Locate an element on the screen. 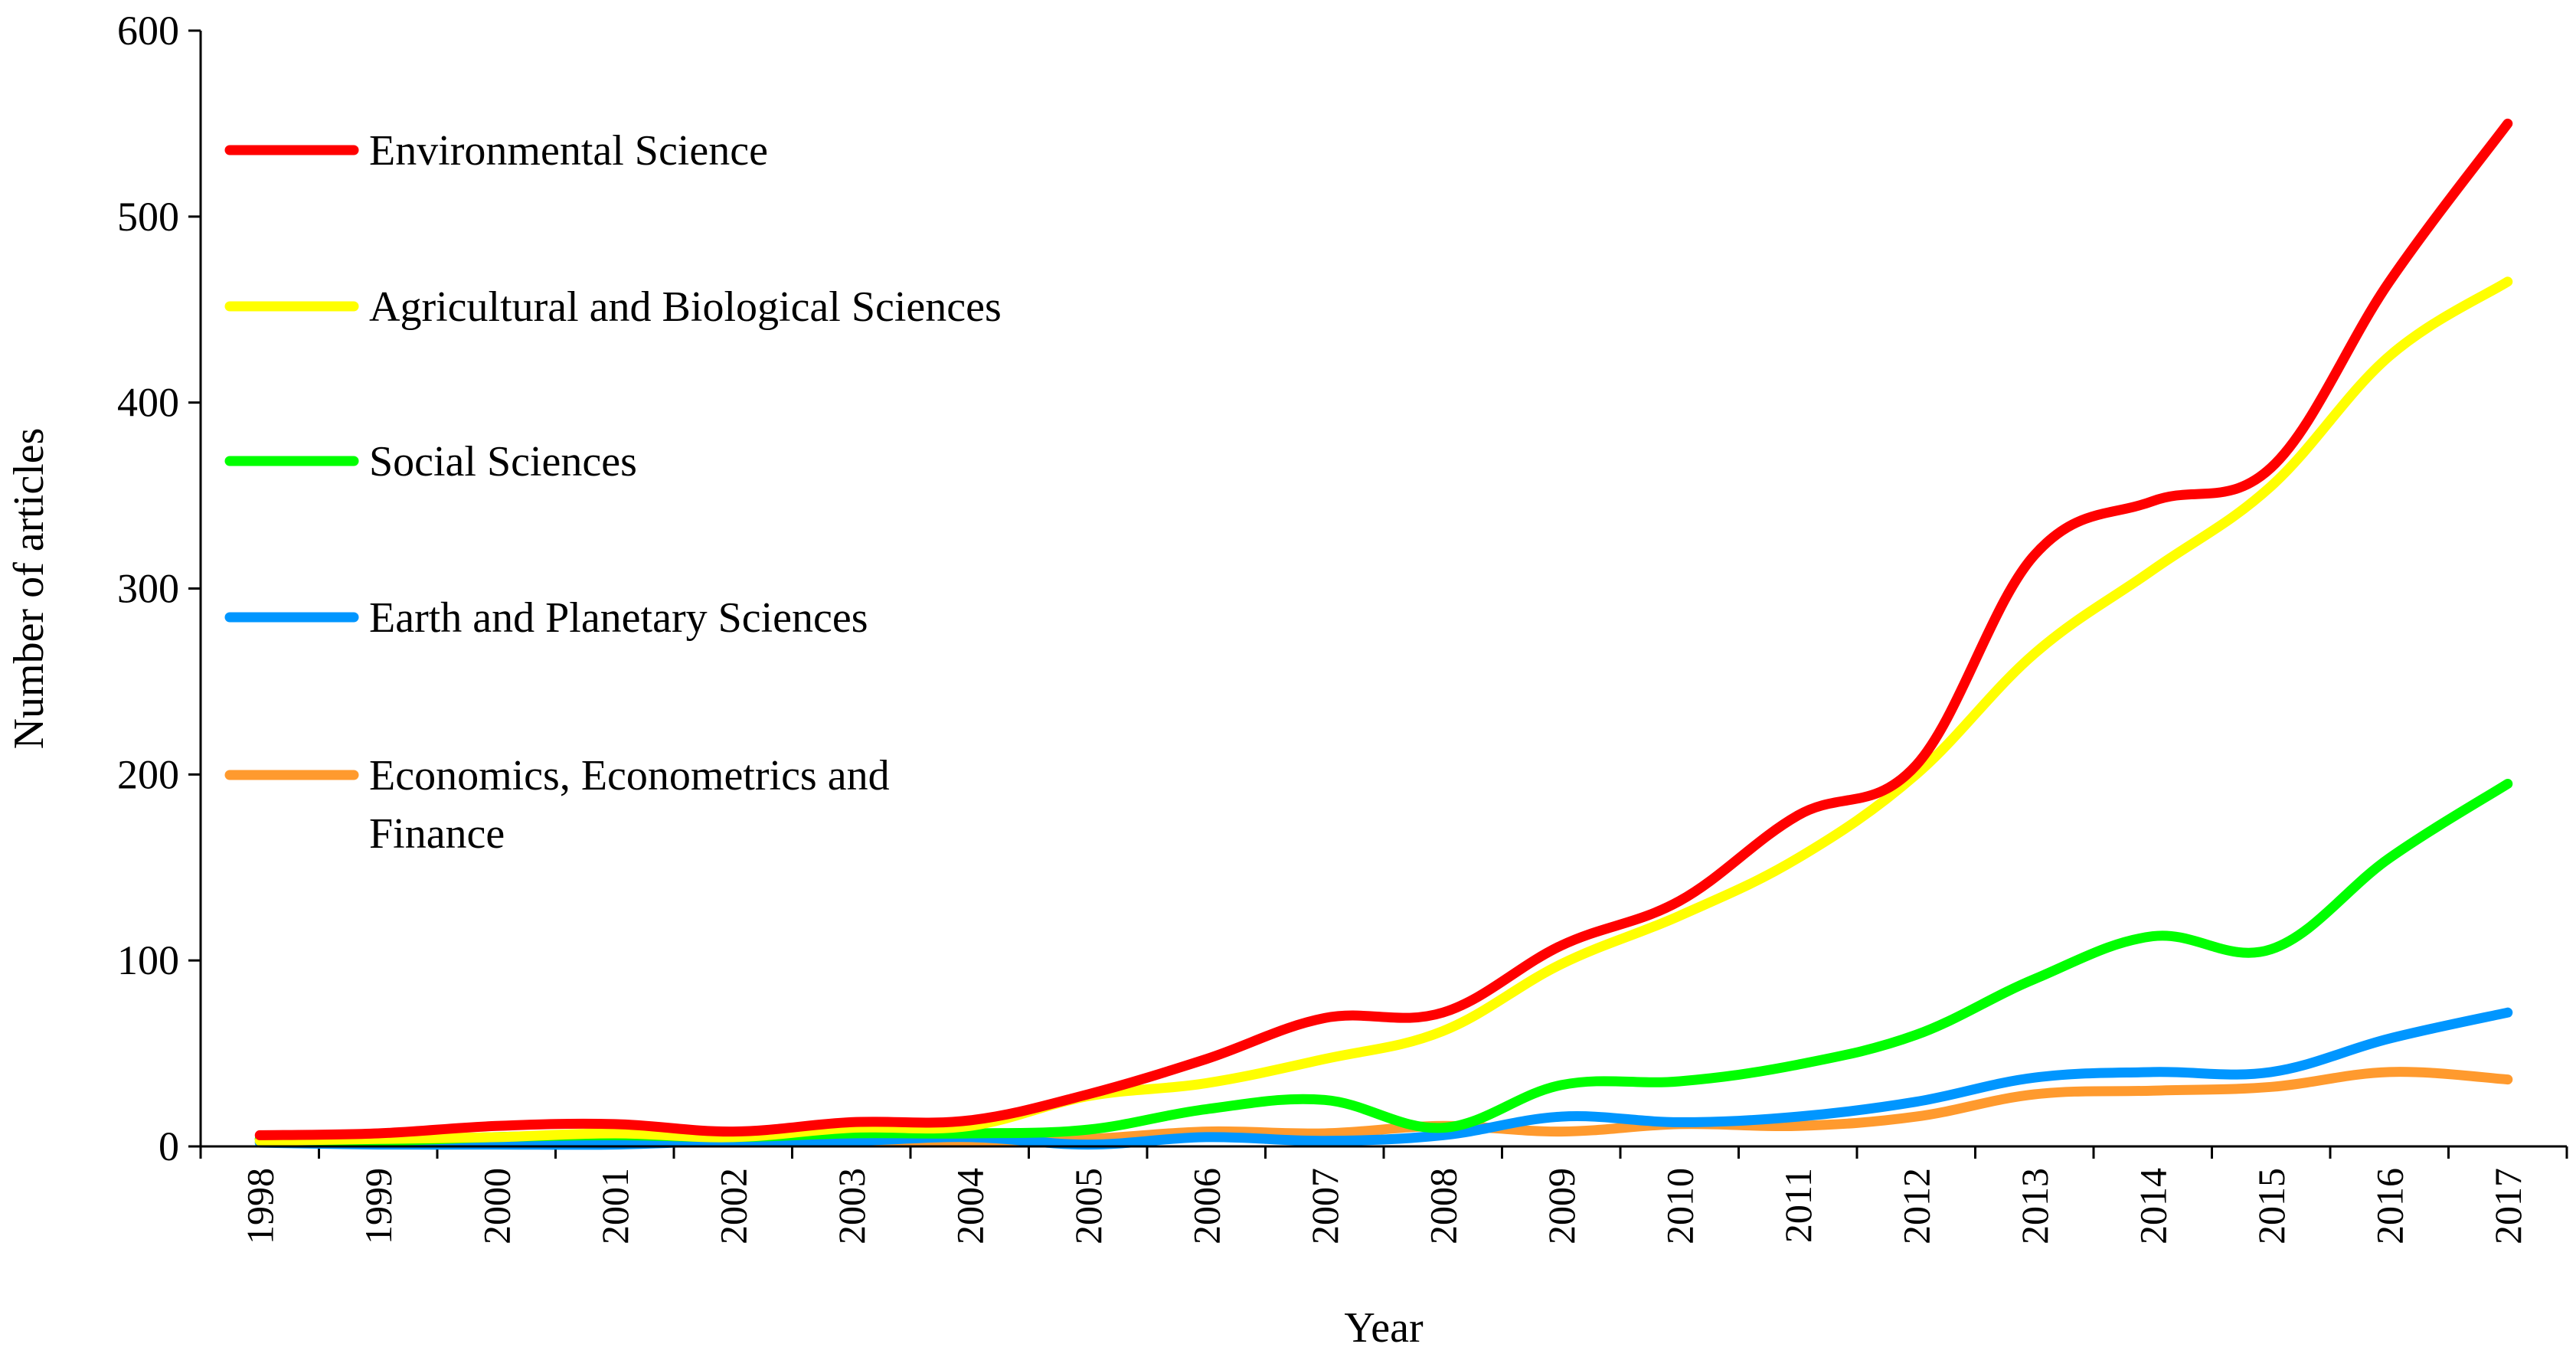  legend-item-agricultural-and-biological-sciences: Agricultural and Biological Sciences is located at coordinates (613, 307).